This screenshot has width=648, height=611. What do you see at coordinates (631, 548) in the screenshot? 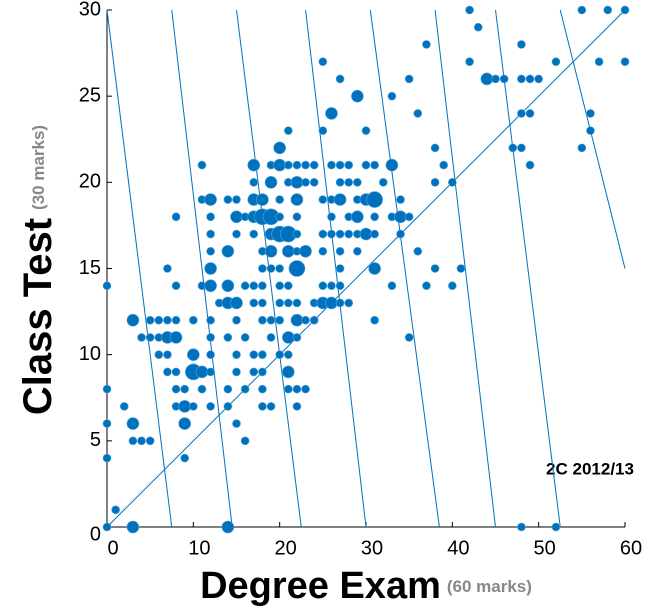
I see `x-tick-label: 60` at bounding box center [631, 548].